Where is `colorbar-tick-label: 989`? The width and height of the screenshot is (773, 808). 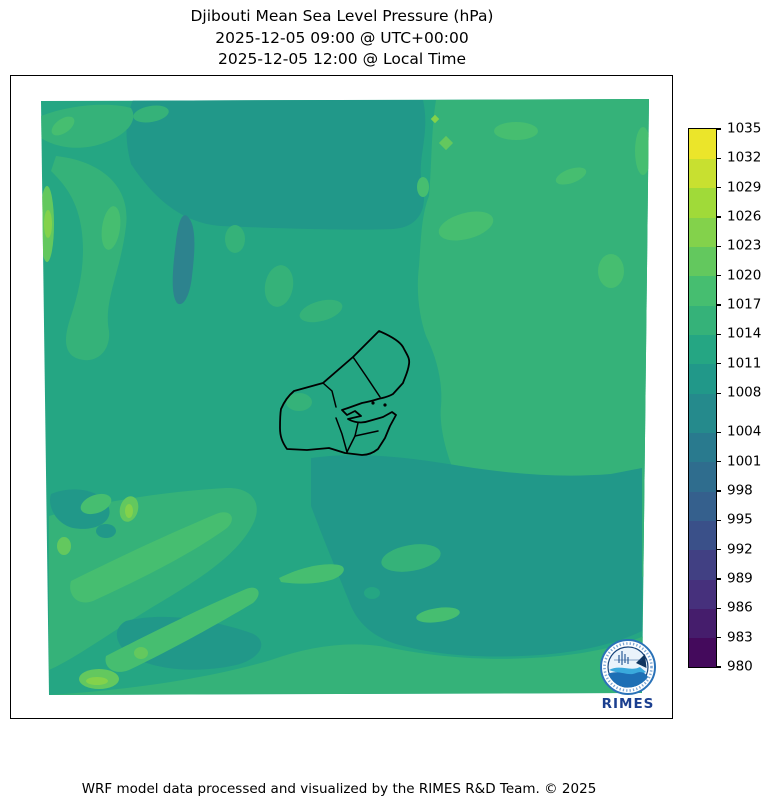 colorbar-tick-label: 989 is located at coordinates (740, 578).